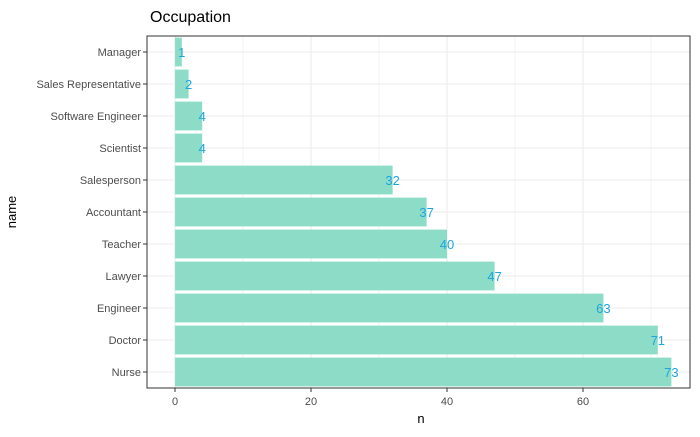 The width and height of the screenshot is (700, 437). I want to click on x-axis: 0 20 40 60, so click(380, 398).